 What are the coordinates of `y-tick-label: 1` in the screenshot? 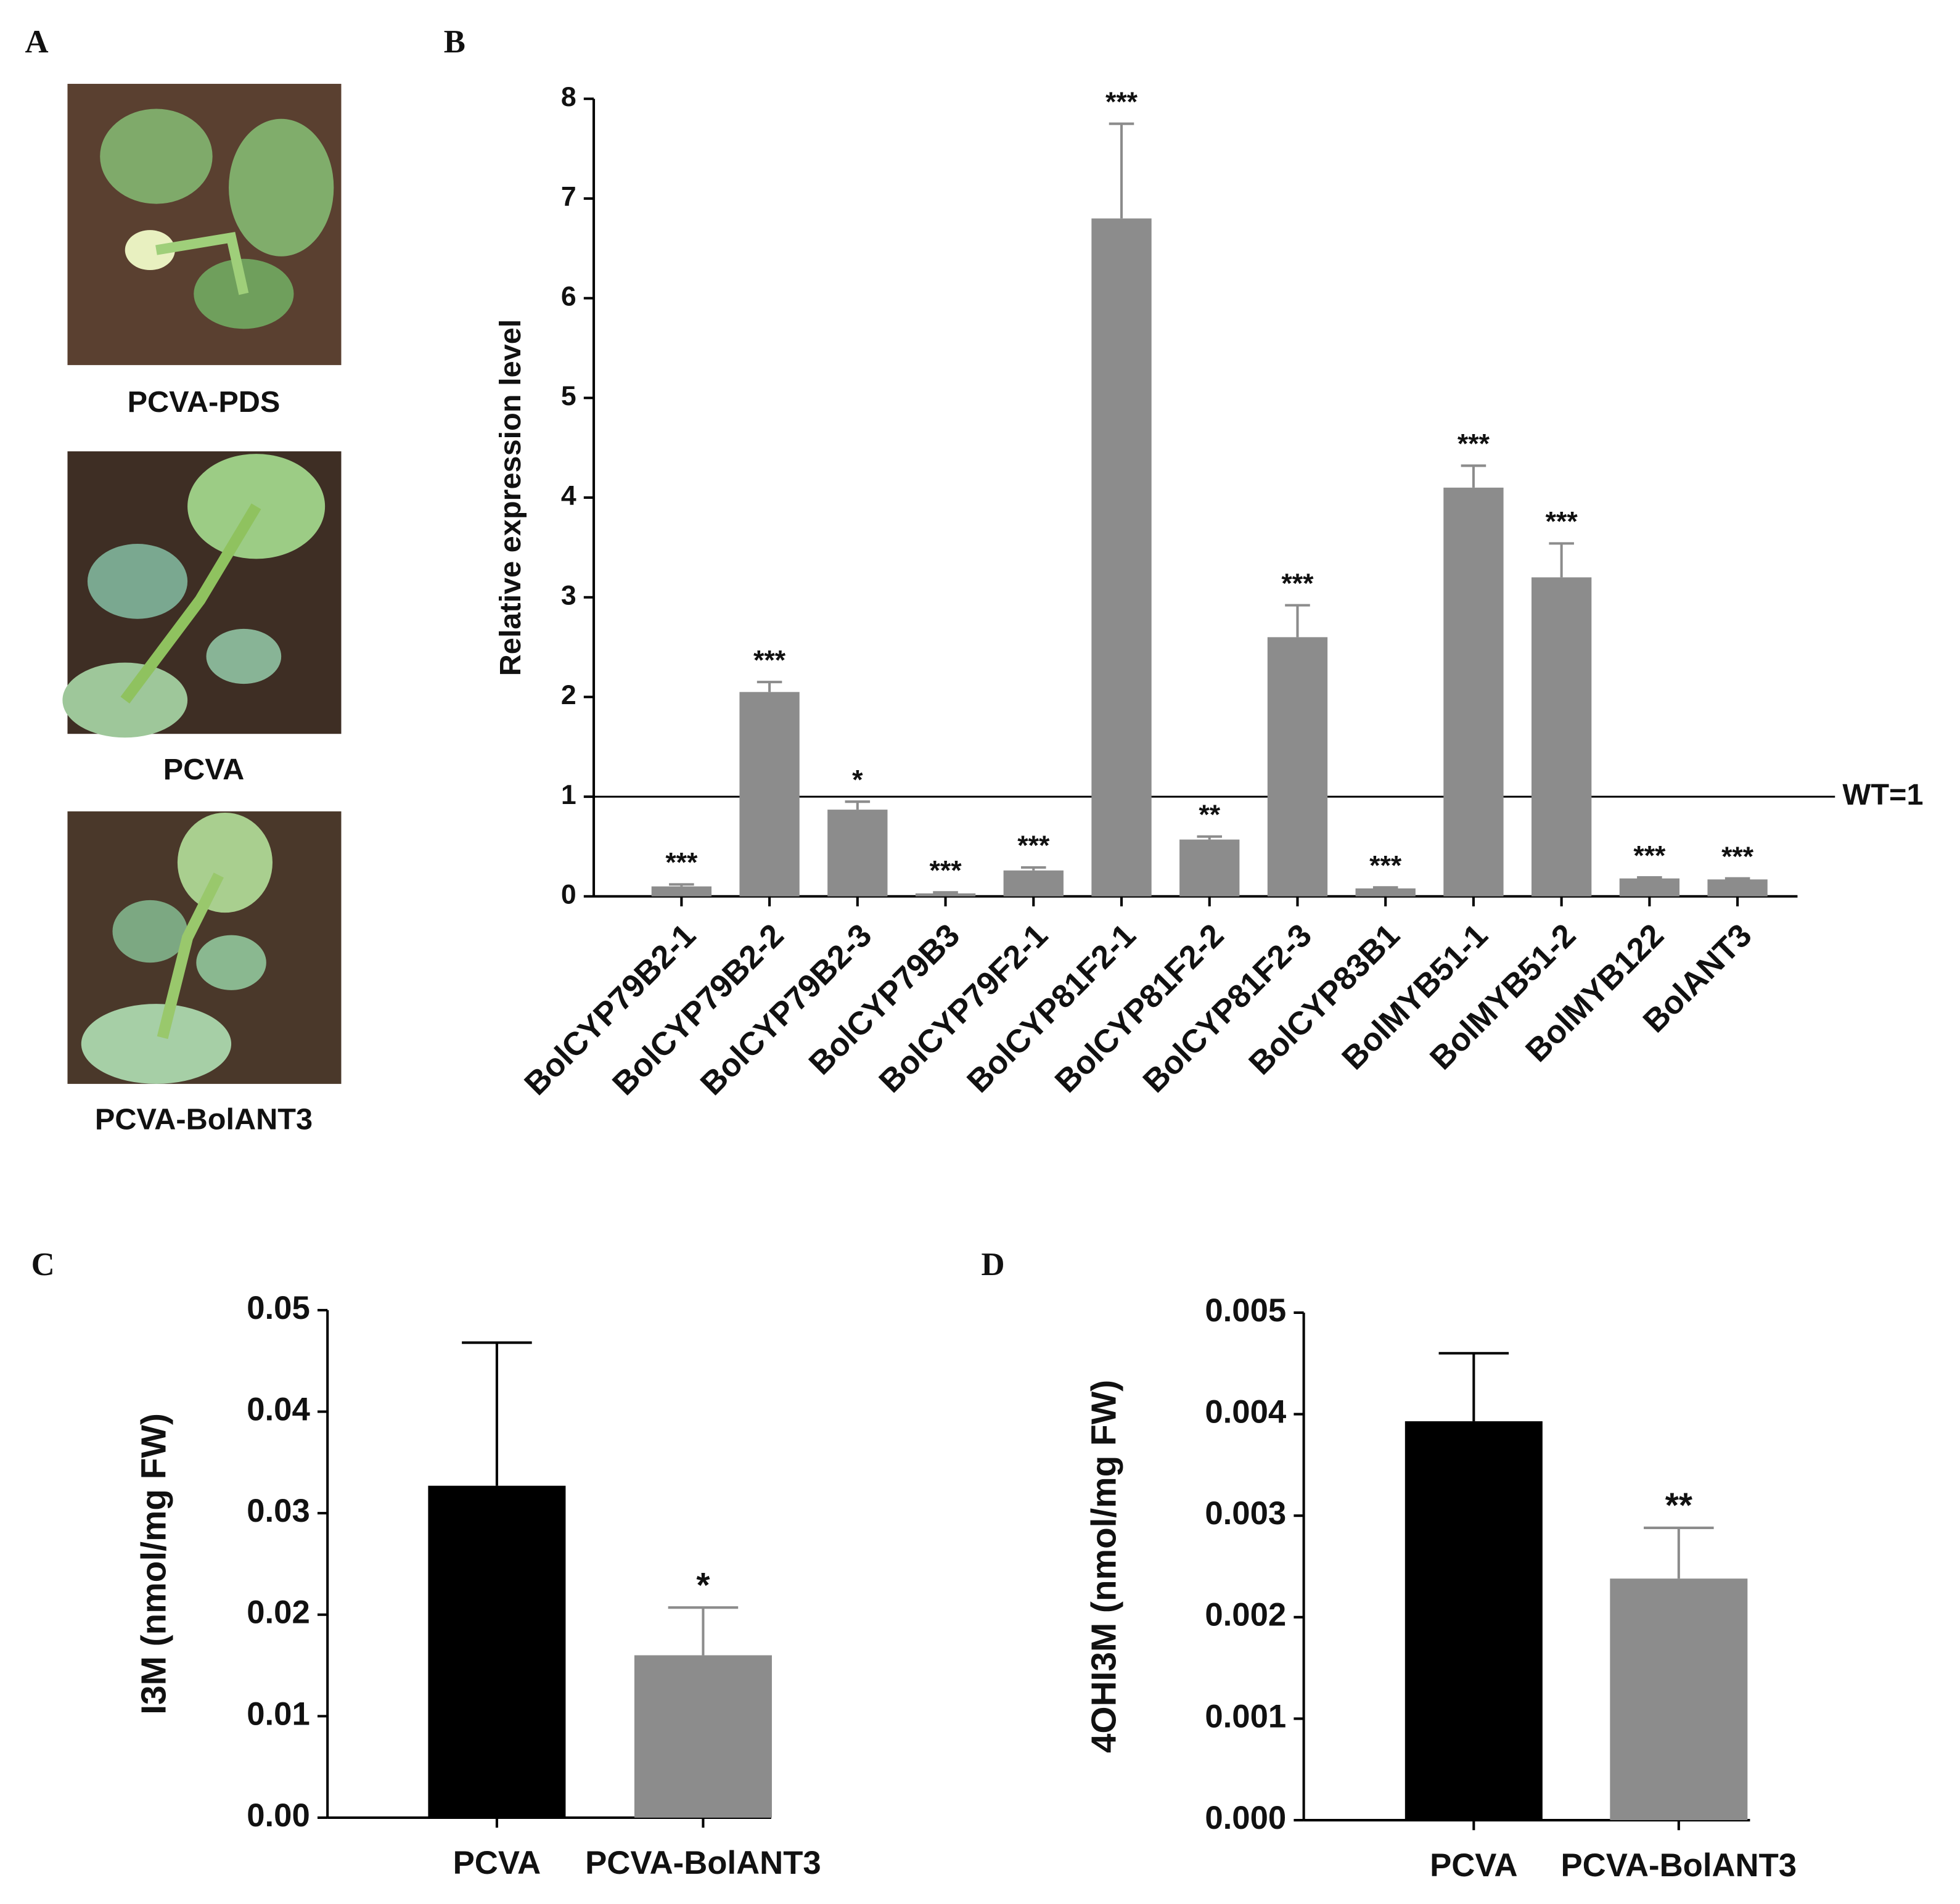 It's located at (568, 795).